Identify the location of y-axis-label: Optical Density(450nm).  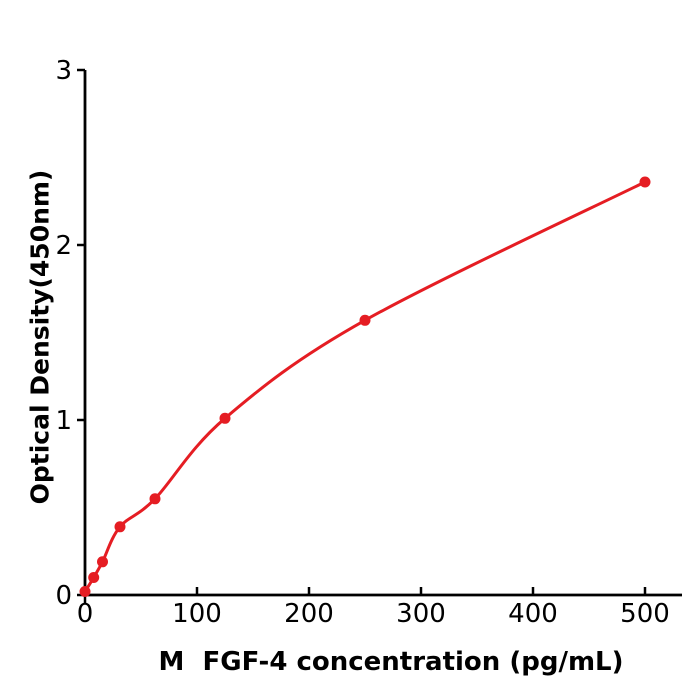
(40, 337).